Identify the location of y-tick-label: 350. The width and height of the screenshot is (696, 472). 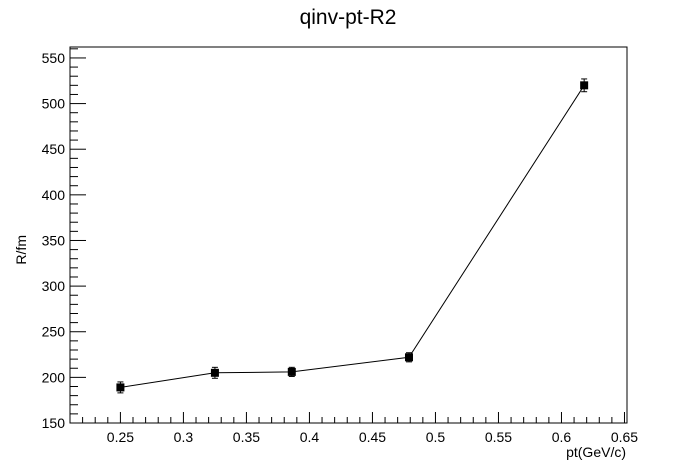
(54, 240).